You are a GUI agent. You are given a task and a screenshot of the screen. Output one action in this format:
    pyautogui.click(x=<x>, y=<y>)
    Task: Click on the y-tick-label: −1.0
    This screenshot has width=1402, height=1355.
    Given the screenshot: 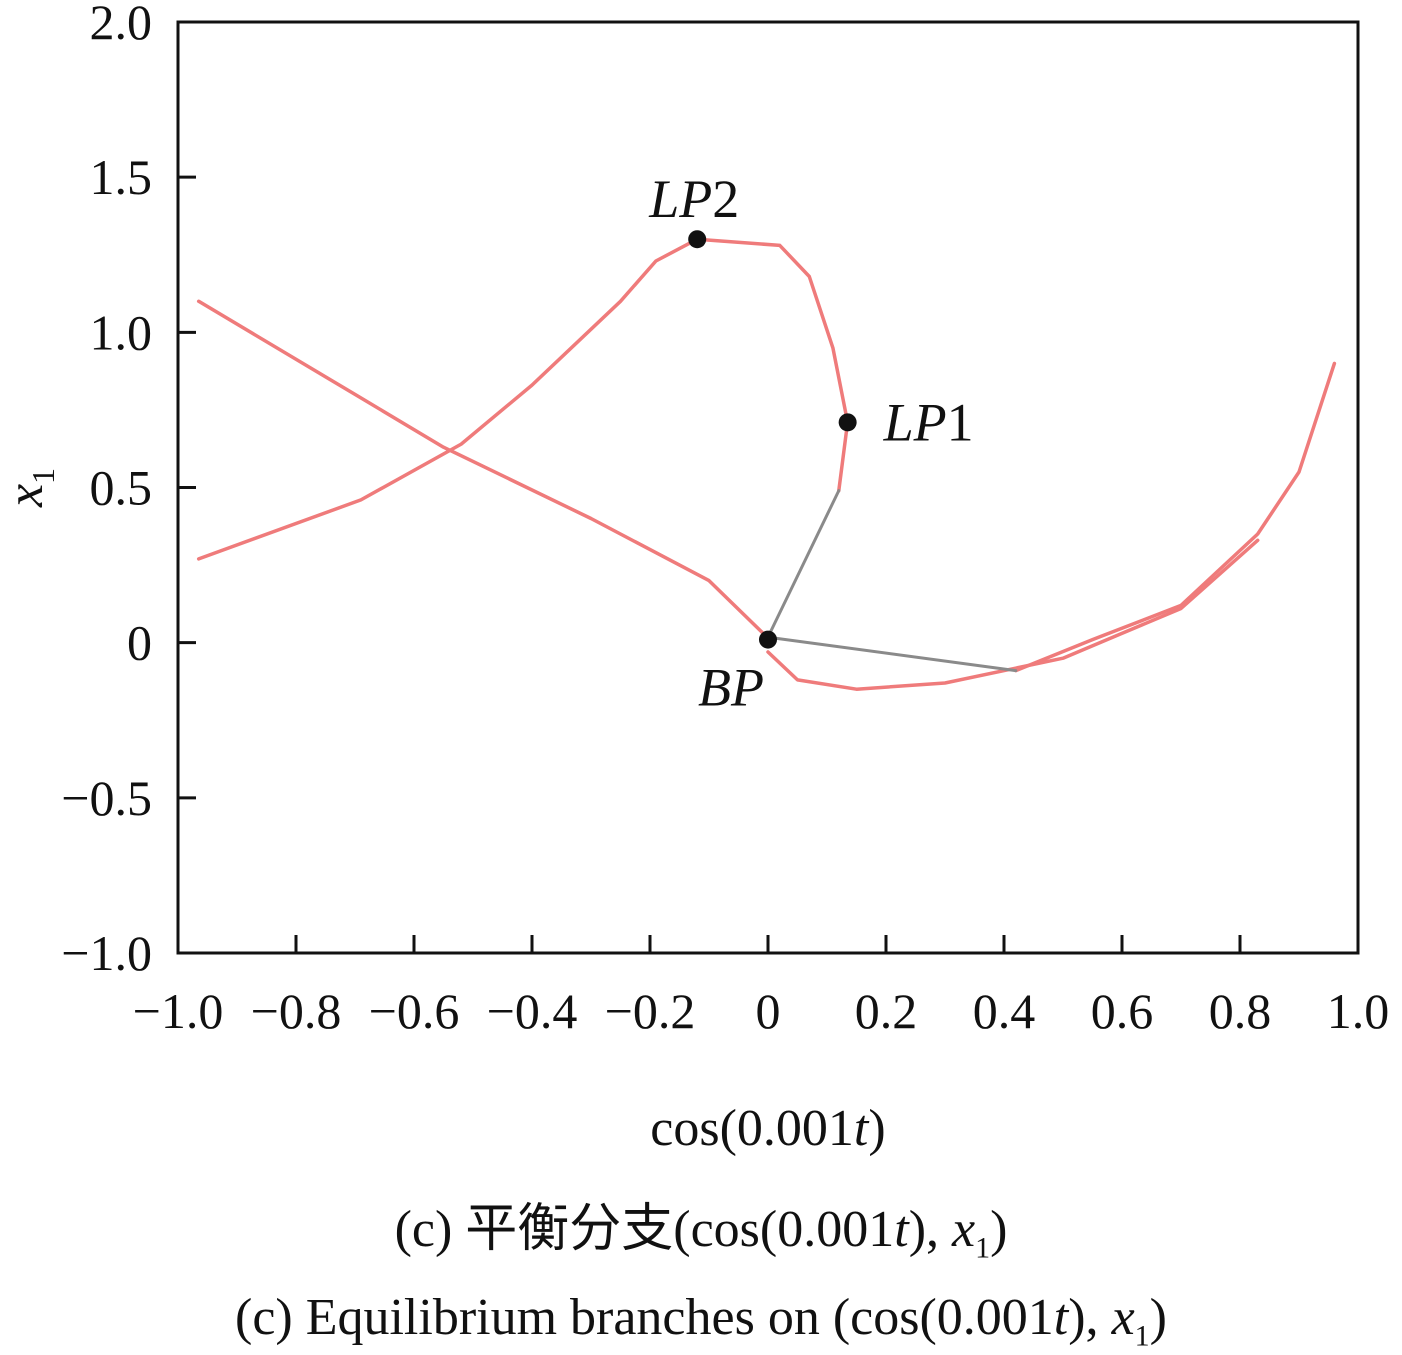 What is the action you would take?
    pyautogui.click(x=106, y=953)
    